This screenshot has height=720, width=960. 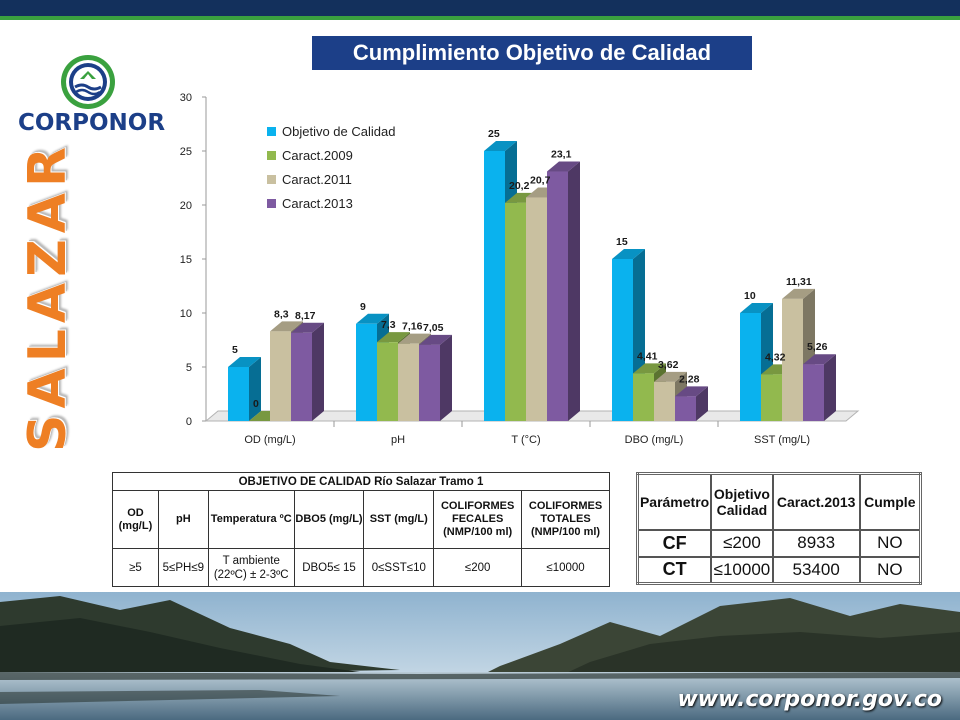 I want to click on header-cell: Objetivo Calidad, so click(x=742, y=501).